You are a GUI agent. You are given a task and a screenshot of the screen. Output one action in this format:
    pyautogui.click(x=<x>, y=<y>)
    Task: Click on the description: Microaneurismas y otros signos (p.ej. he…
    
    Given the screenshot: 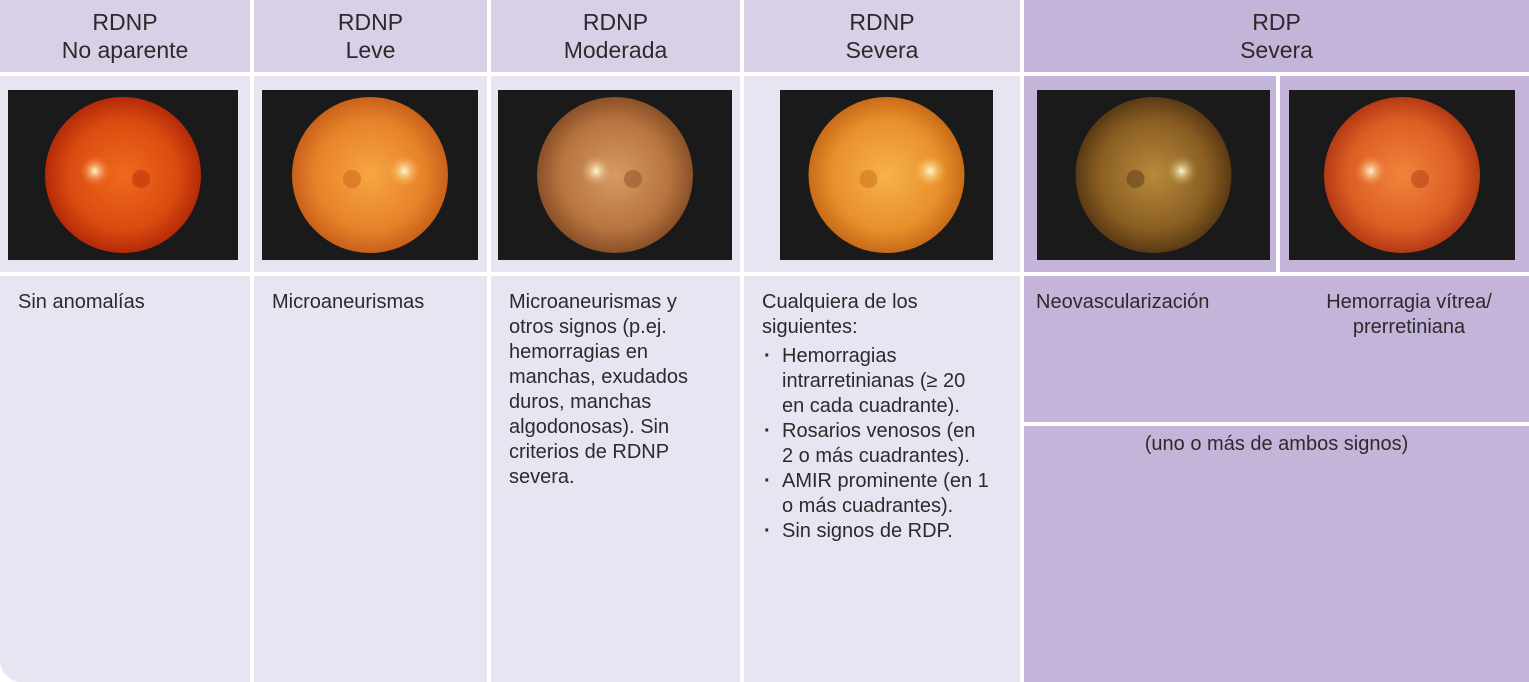 What is the action you would take?
    pyautogui.click(x=599, y=389)
    